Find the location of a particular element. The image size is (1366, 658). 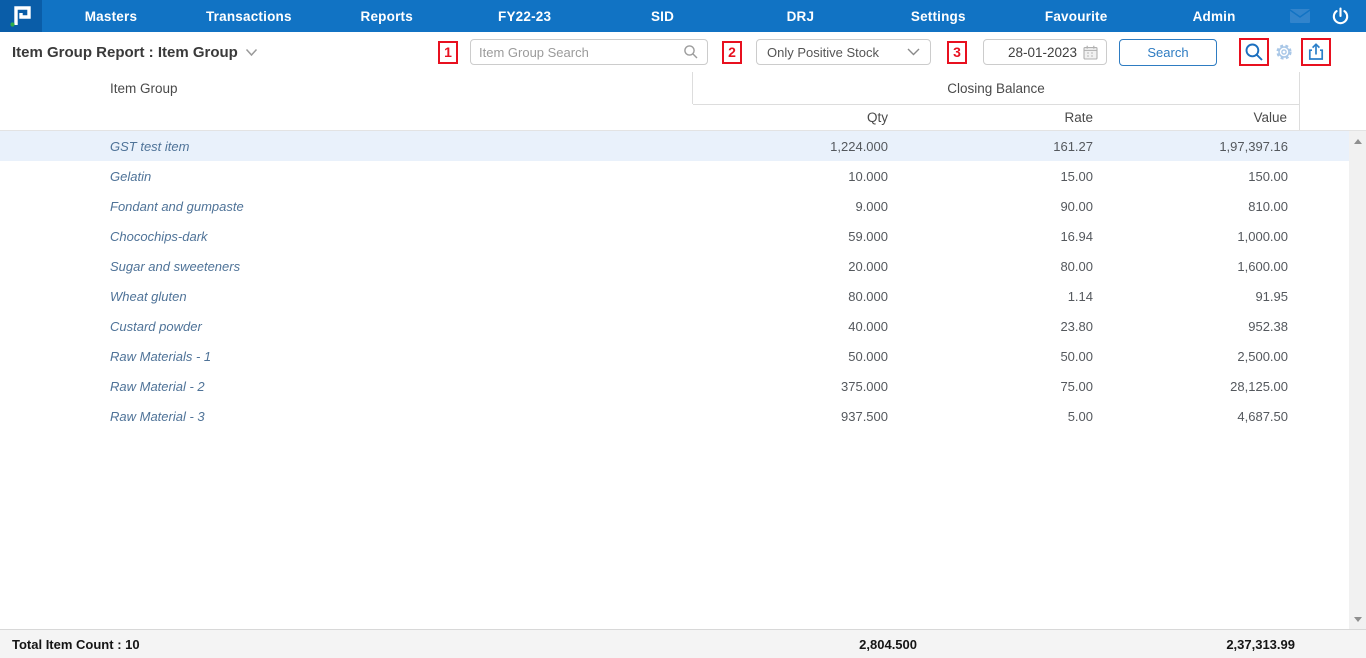

table-row: Raw Materials - 1 50.000 50.00 2,500.00 is located at coordinates (674, 356).